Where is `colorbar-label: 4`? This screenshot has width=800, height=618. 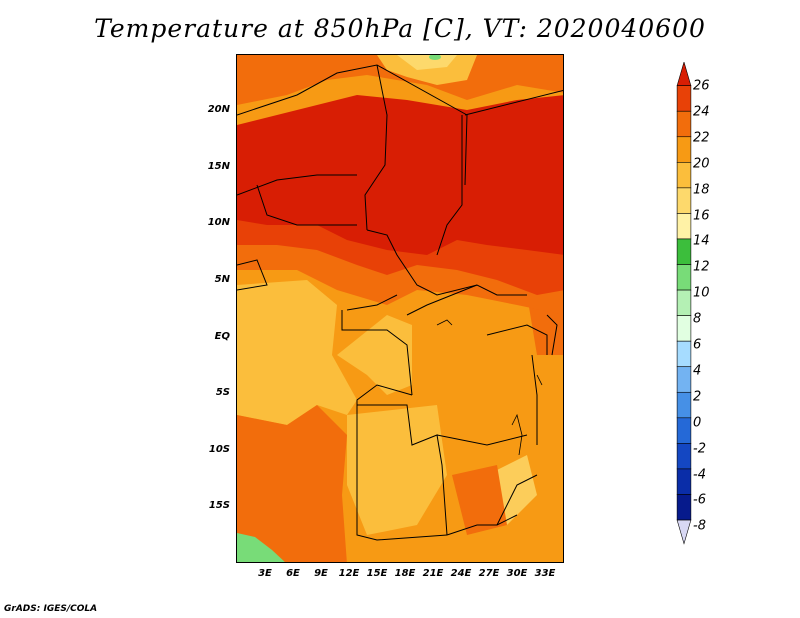 colorbar-label: 4 is located at coordinates (697, 371).